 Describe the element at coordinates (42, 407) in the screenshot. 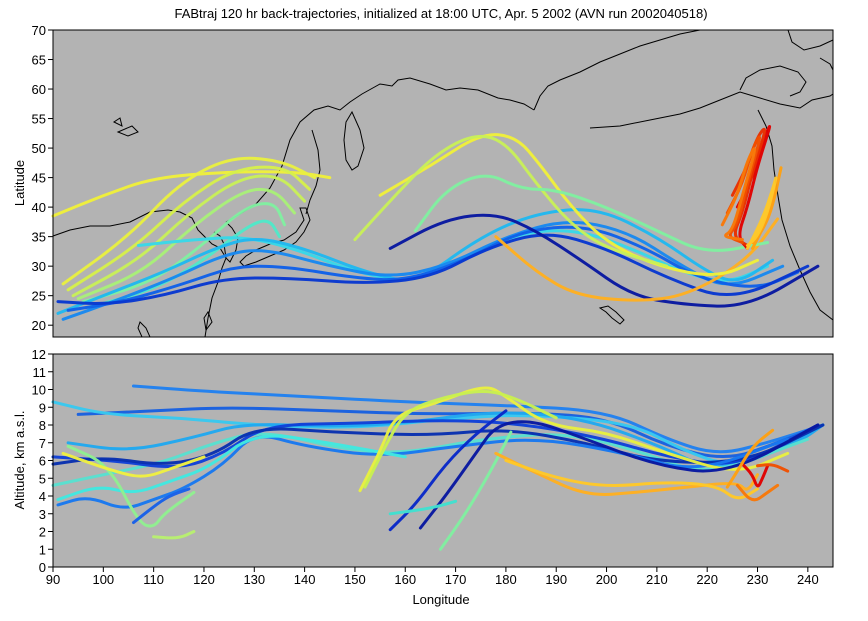

I see `altitude-y-tick-label: 9` at that location.